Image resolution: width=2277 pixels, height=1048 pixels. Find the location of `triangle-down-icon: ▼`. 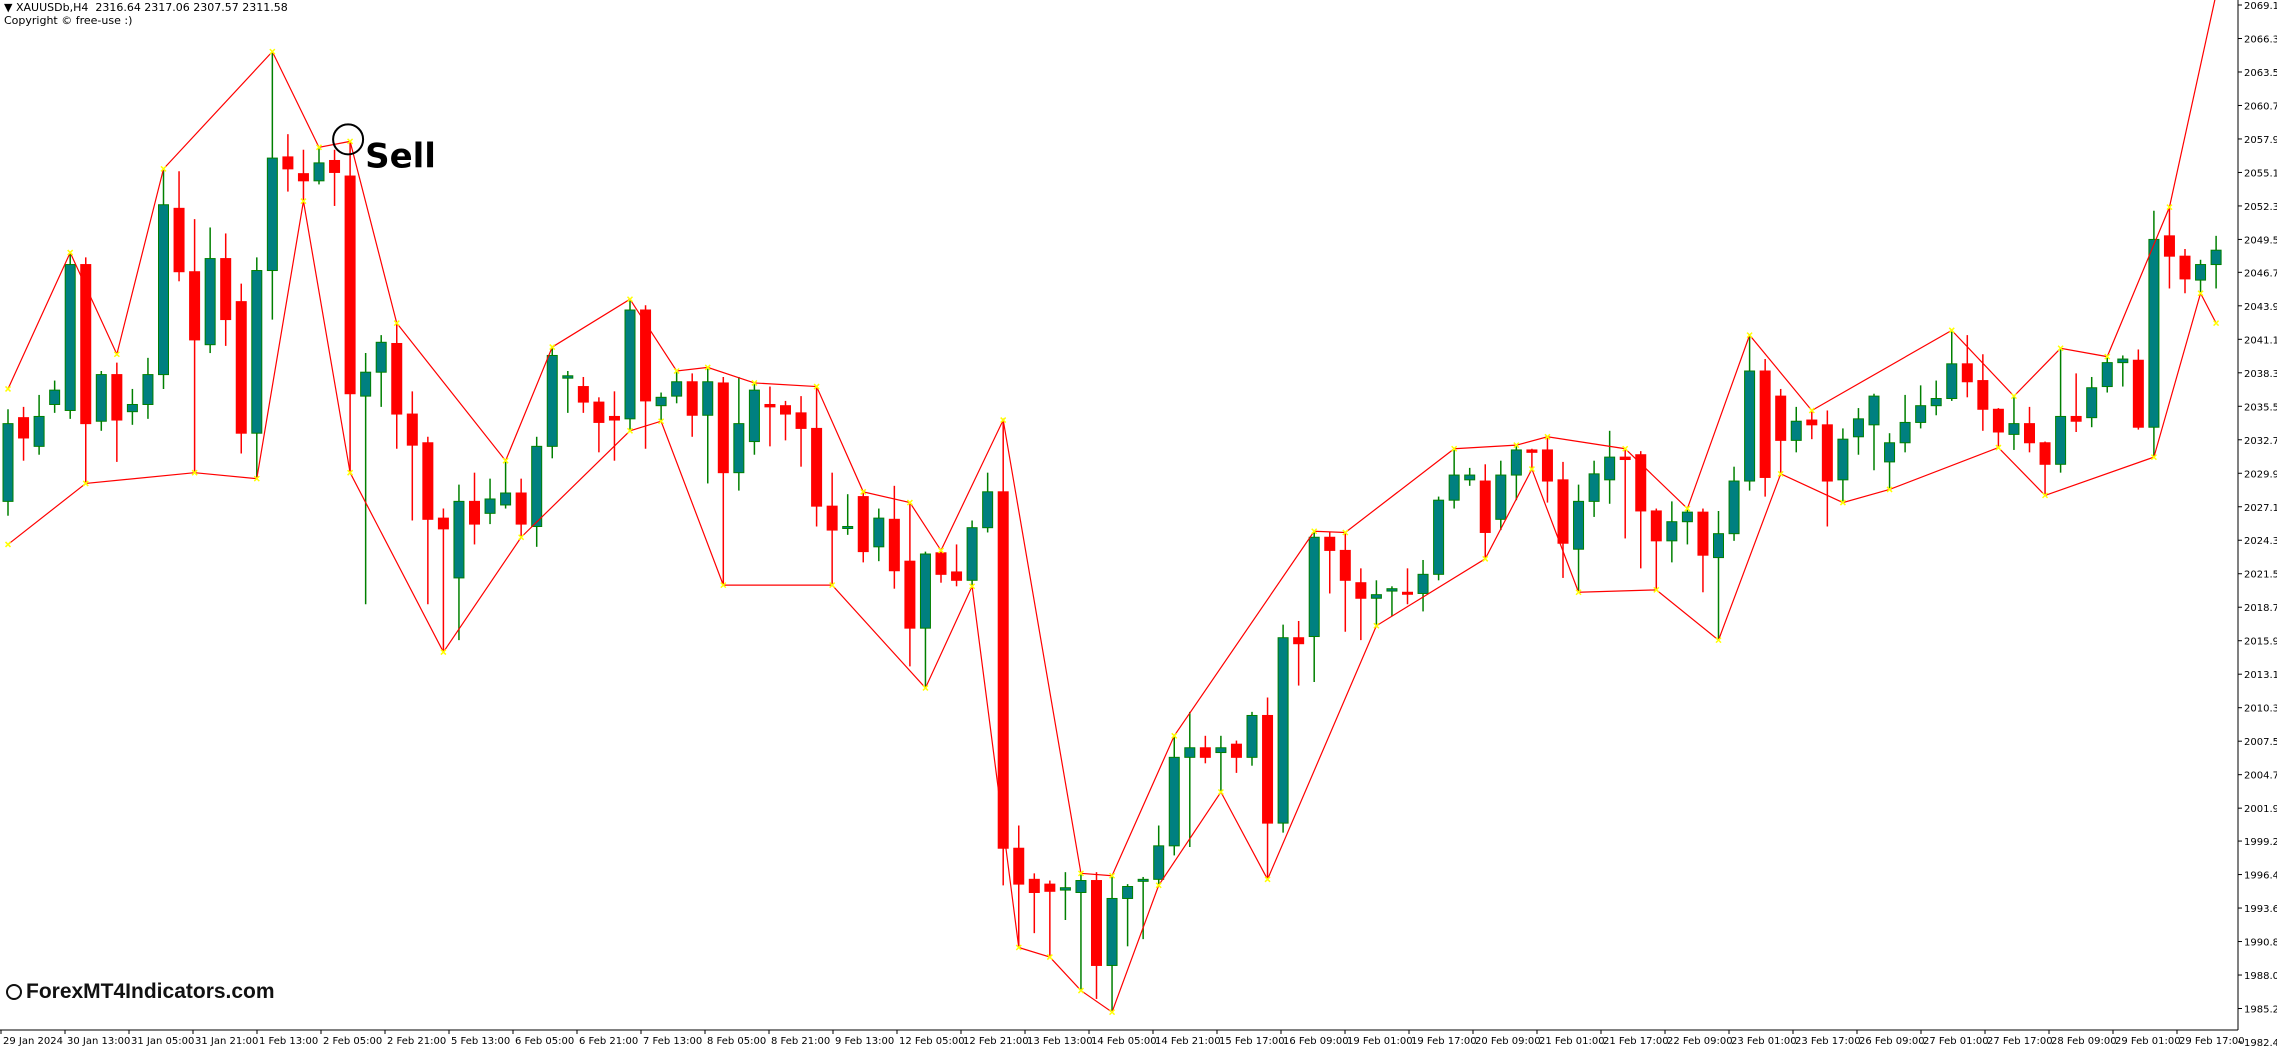

triangle-down-icon: ▼ is located at coordinates (10, 7).